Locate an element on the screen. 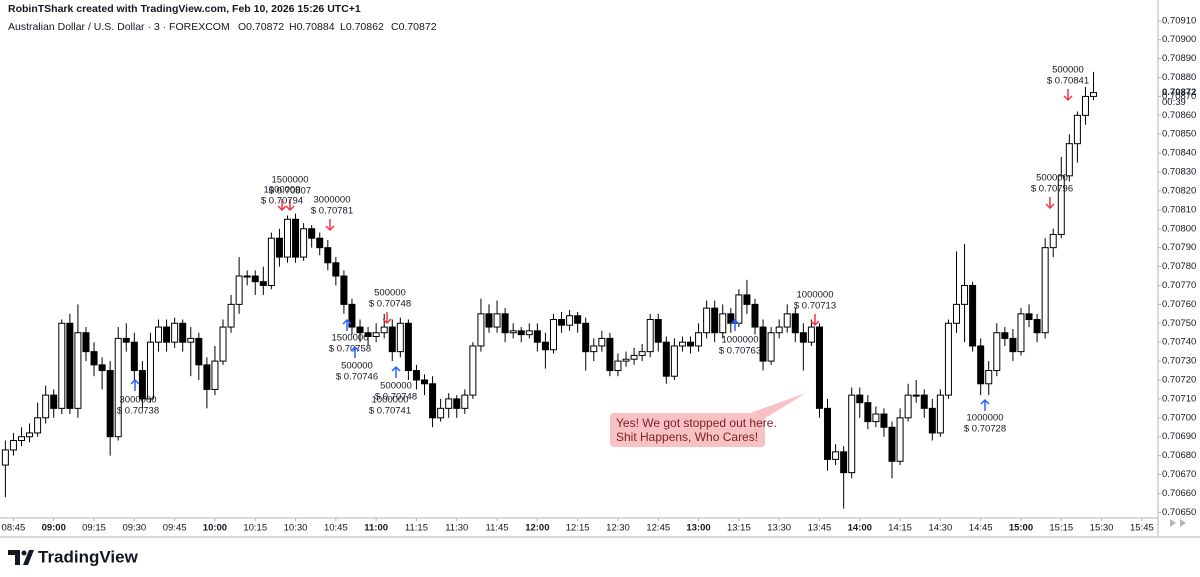 The height and width of the screenshot is (577, 1200). x-tick-label: 14:30 is located at coordinates (940, 528).